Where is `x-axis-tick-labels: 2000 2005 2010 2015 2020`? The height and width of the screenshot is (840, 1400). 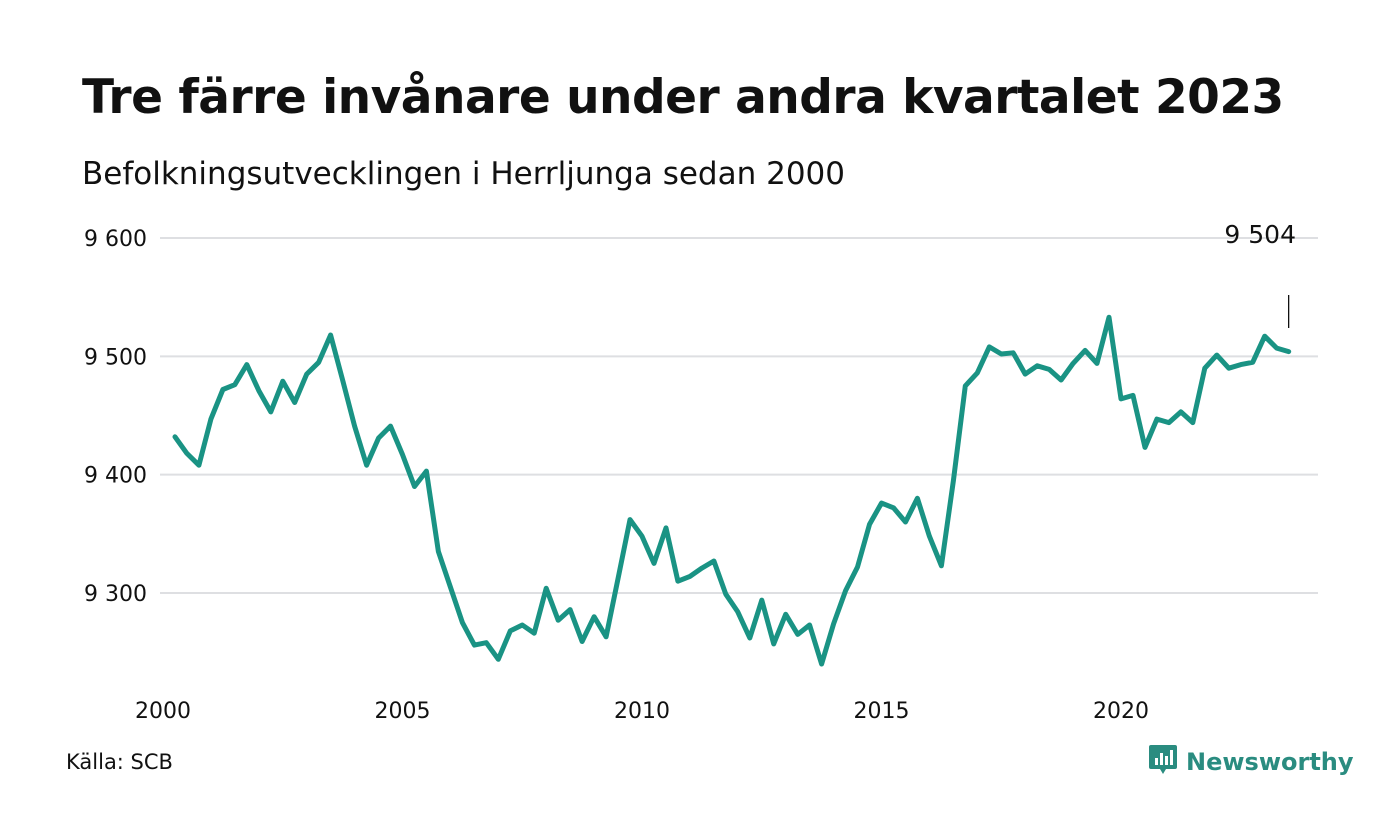
x-axis-tick-labels: 2000 2005 2010 2015 2020 is located at coordinates (642, 711).